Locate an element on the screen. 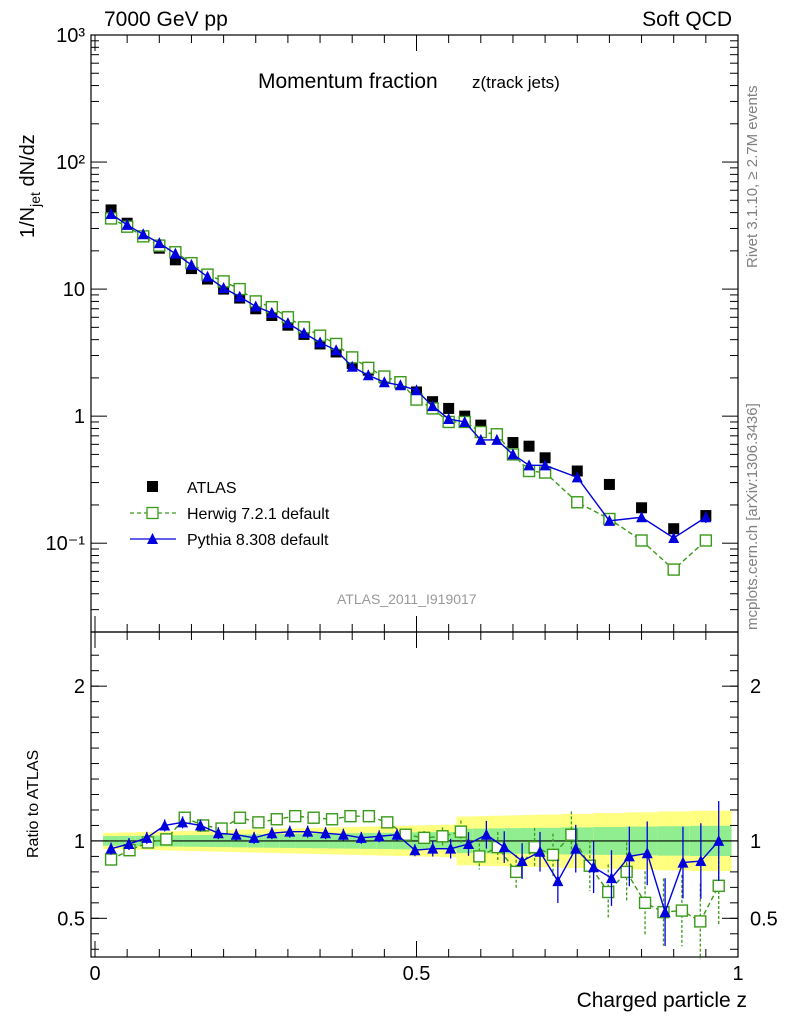 The image size is (786, 1024). main-title: Momentum fraction is located at coordinates (348, 81).